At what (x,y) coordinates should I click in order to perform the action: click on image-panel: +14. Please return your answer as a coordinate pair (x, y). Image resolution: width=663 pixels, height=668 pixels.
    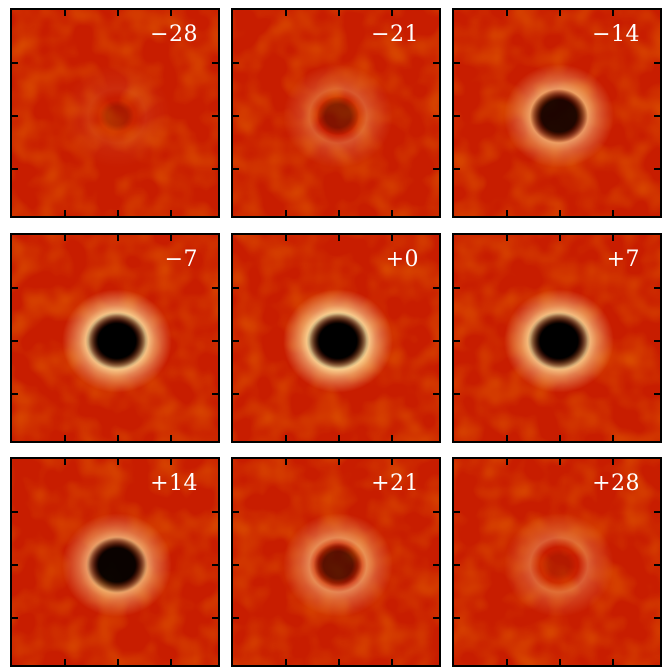
    Looking at the image, I should click on (115, 562).